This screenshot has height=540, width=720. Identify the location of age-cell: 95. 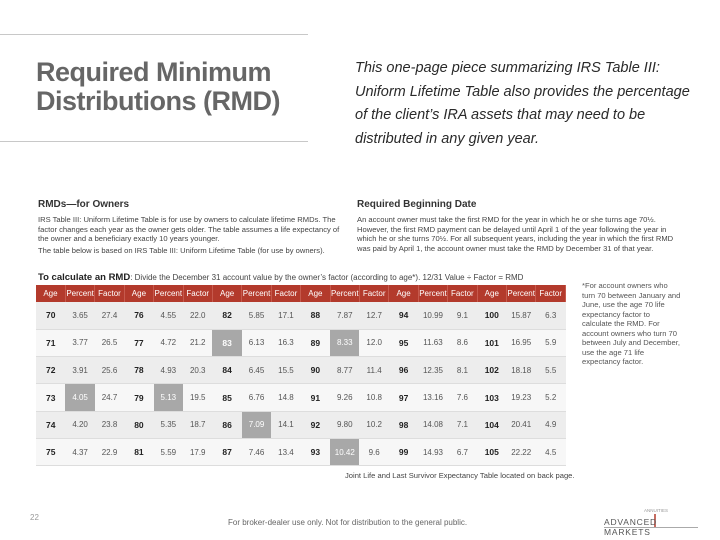
(403, 343).